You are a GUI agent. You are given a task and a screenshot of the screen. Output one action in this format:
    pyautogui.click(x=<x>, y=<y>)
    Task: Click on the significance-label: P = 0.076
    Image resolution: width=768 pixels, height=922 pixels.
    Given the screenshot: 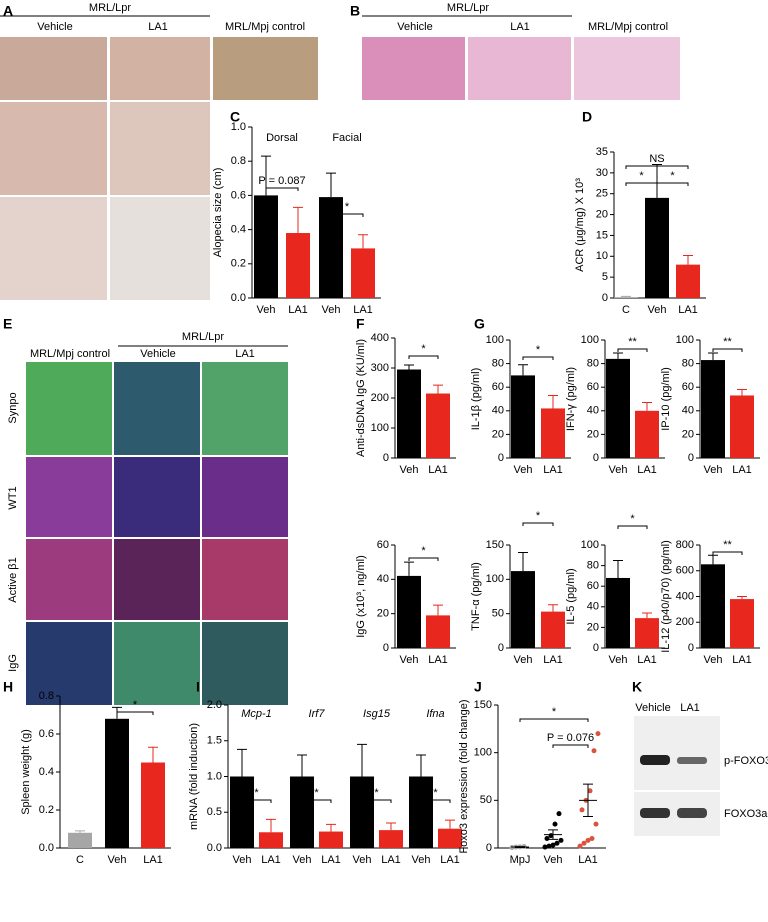 What is the action you would take?
    pyautogui.click(x=570, y=738)
    